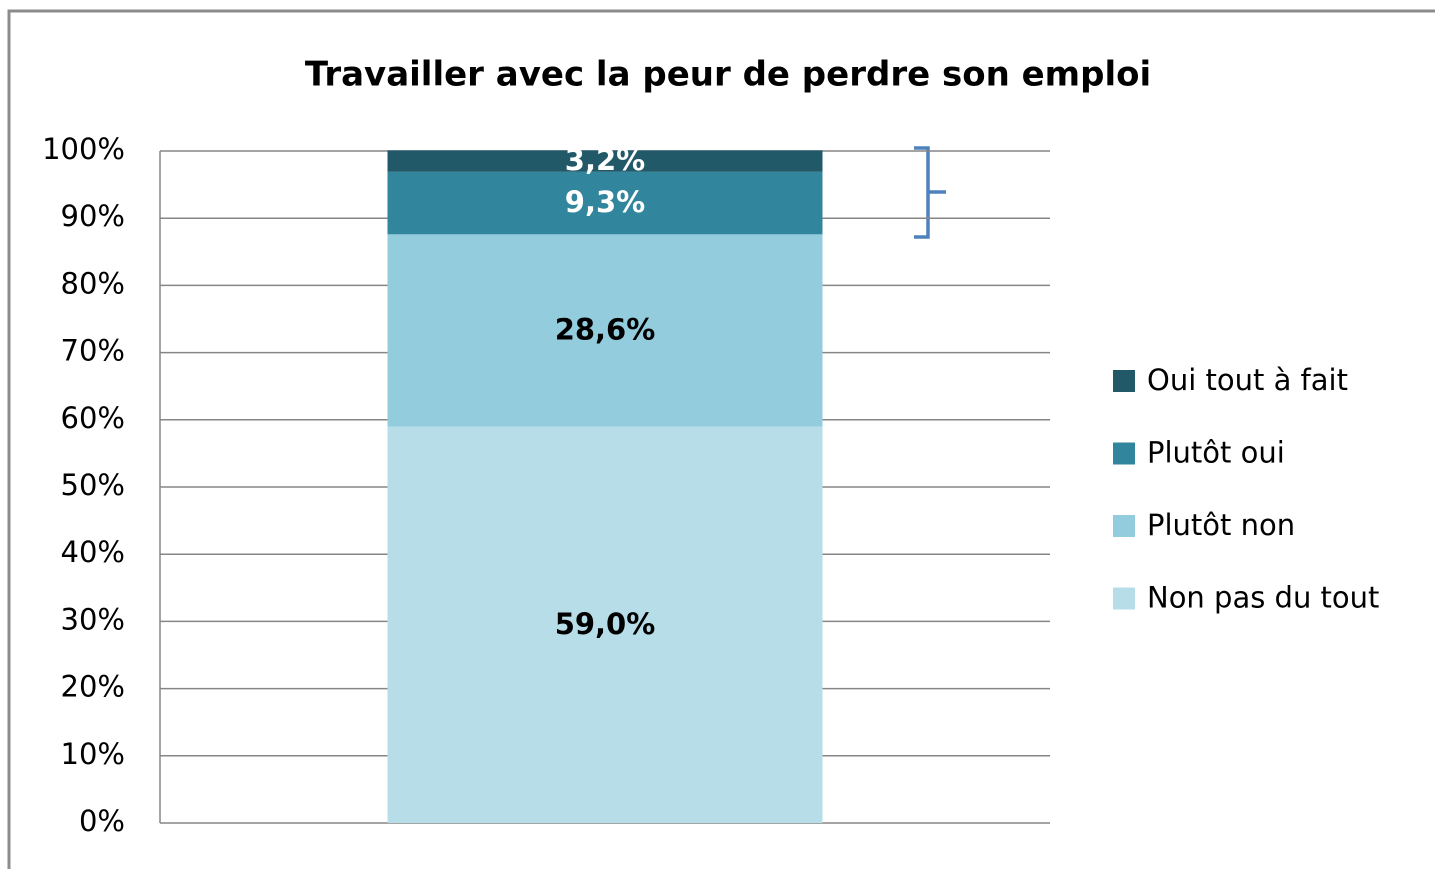 The image size is (1435, 869). What do you see at coordinates (93, 485) in the screenshot?
I see `y-tick-label: 50%` at bounding box center [93, 485].